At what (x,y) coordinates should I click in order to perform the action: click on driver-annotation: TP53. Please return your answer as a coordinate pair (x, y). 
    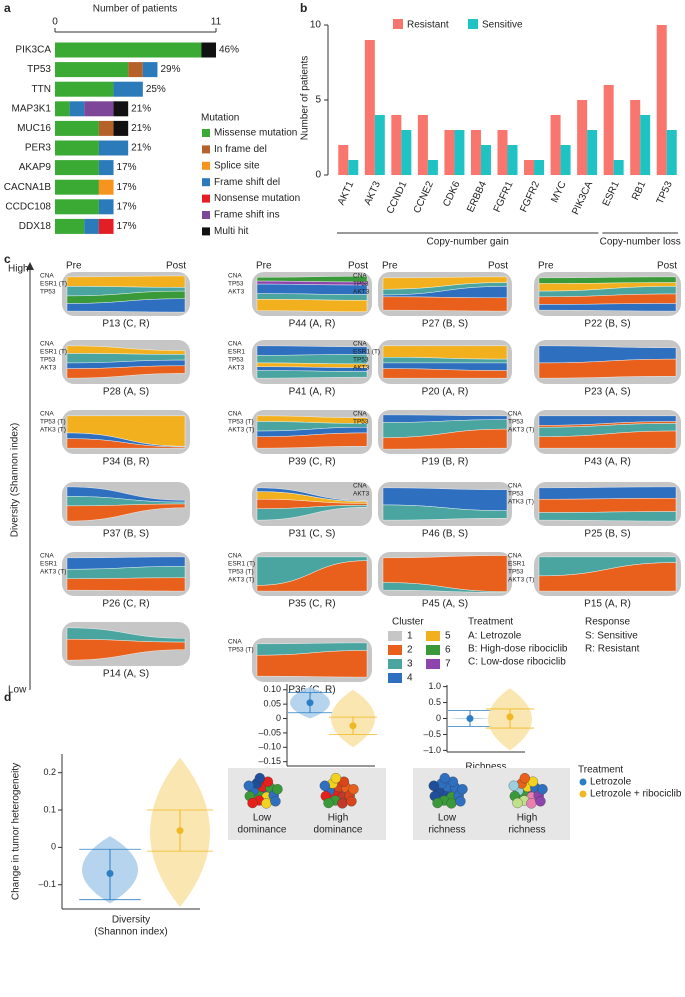
    Looking at the image, I should click on (236, 284).